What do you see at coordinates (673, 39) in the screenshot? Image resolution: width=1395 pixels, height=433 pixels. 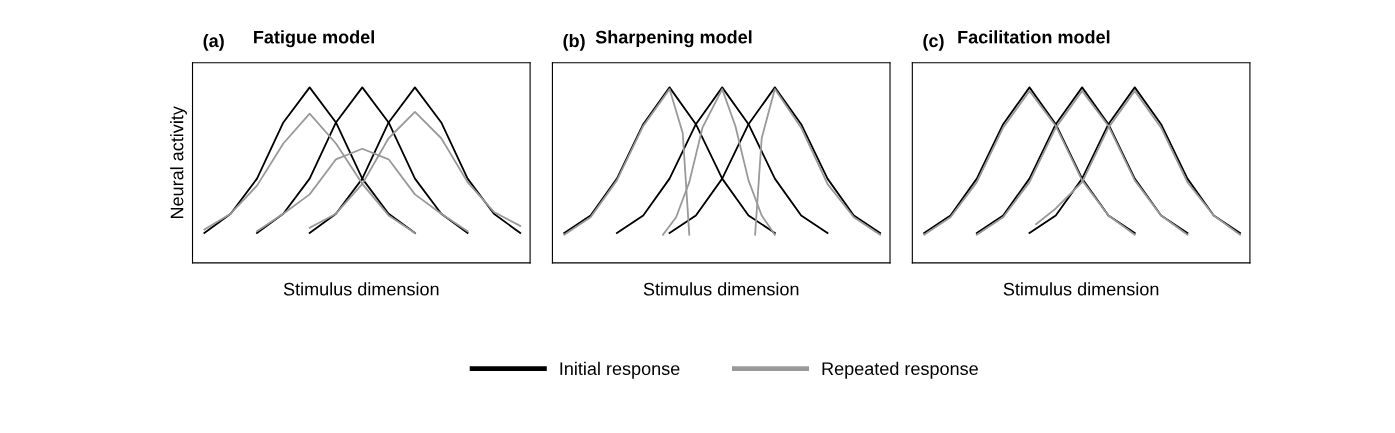 I see `chart-title: Sharpening model` at bounding box center [673, 39].